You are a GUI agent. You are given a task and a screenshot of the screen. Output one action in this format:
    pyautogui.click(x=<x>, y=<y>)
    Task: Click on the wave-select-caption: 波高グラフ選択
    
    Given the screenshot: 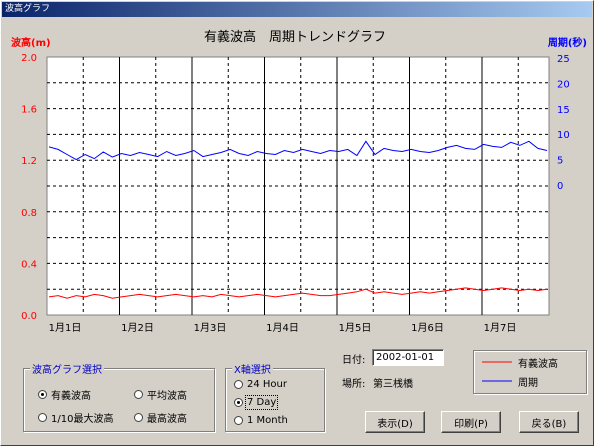 What is the action you would take?
    pyautogui.click(x=67, y=368)
    